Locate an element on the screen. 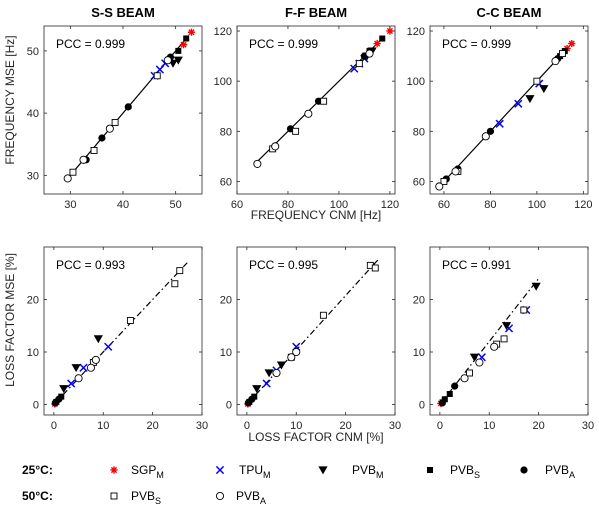 This screenshot has width=599, height=509. y-tick-label: 10 is located at coordinates (33, 353).